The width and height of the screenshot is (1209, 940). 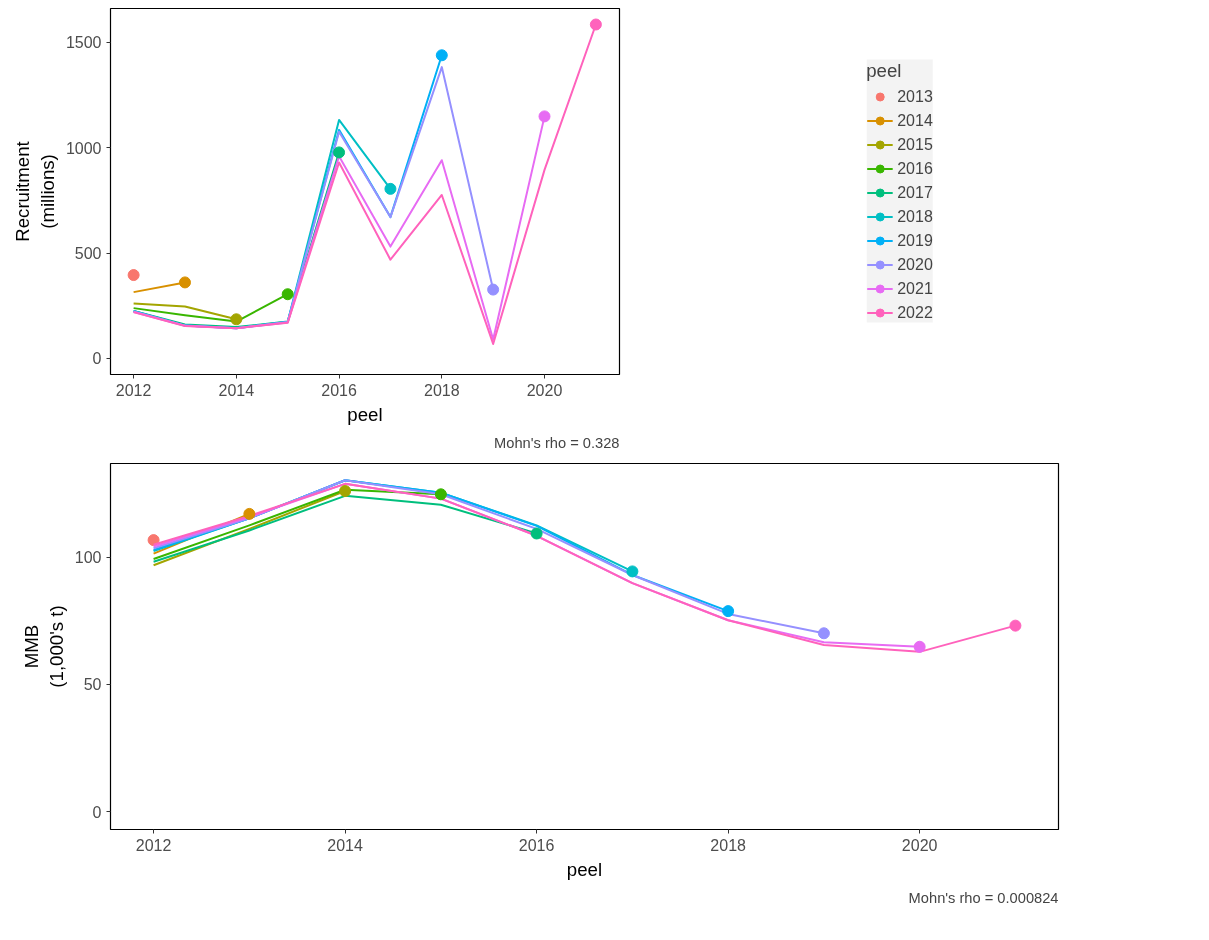 I want to click on y-tick-label: 1000, so click(x=83, y=148).